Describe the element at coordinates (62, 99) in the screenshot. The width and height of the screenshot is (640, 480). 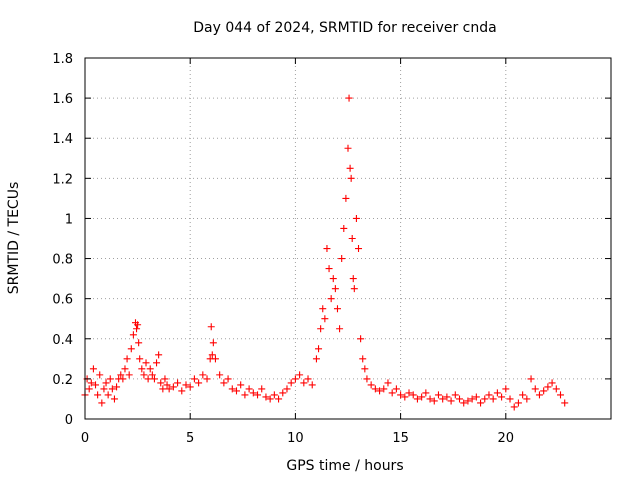
I see `y-tick-label: 1.6` at that location.